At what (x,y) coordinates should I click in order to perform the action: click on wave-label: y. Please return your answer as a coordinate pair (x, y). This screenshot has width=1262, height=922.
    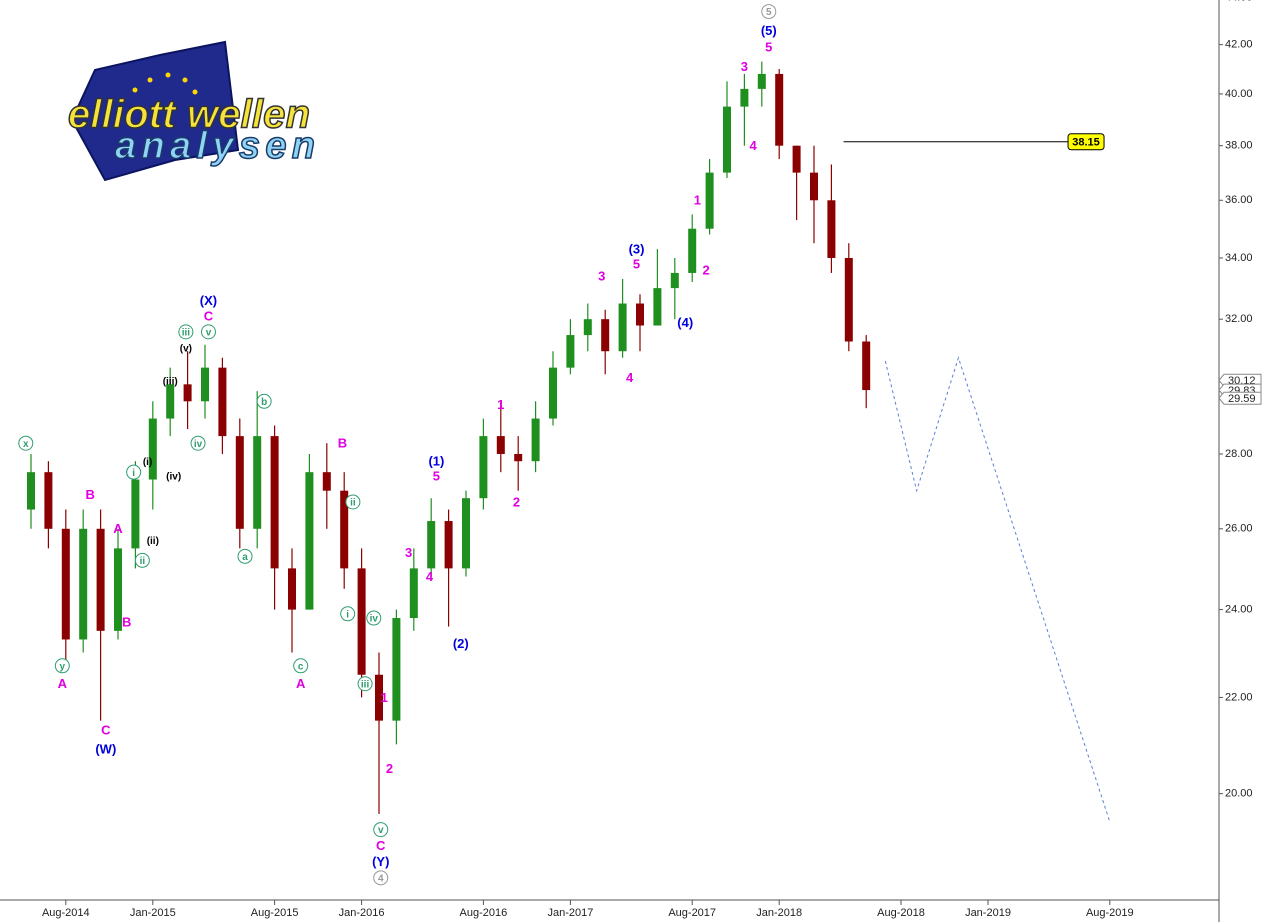
    Looking at the image, I should click on (63, 666).